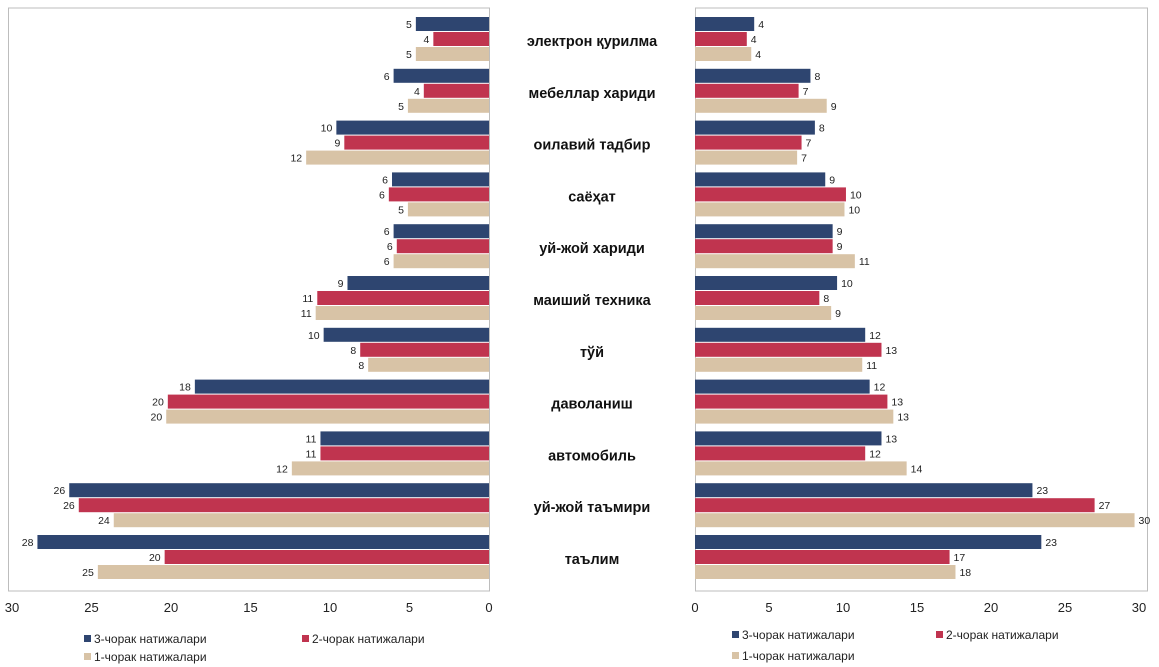  I want to click on left-data-label: 10, so click(327, 129).